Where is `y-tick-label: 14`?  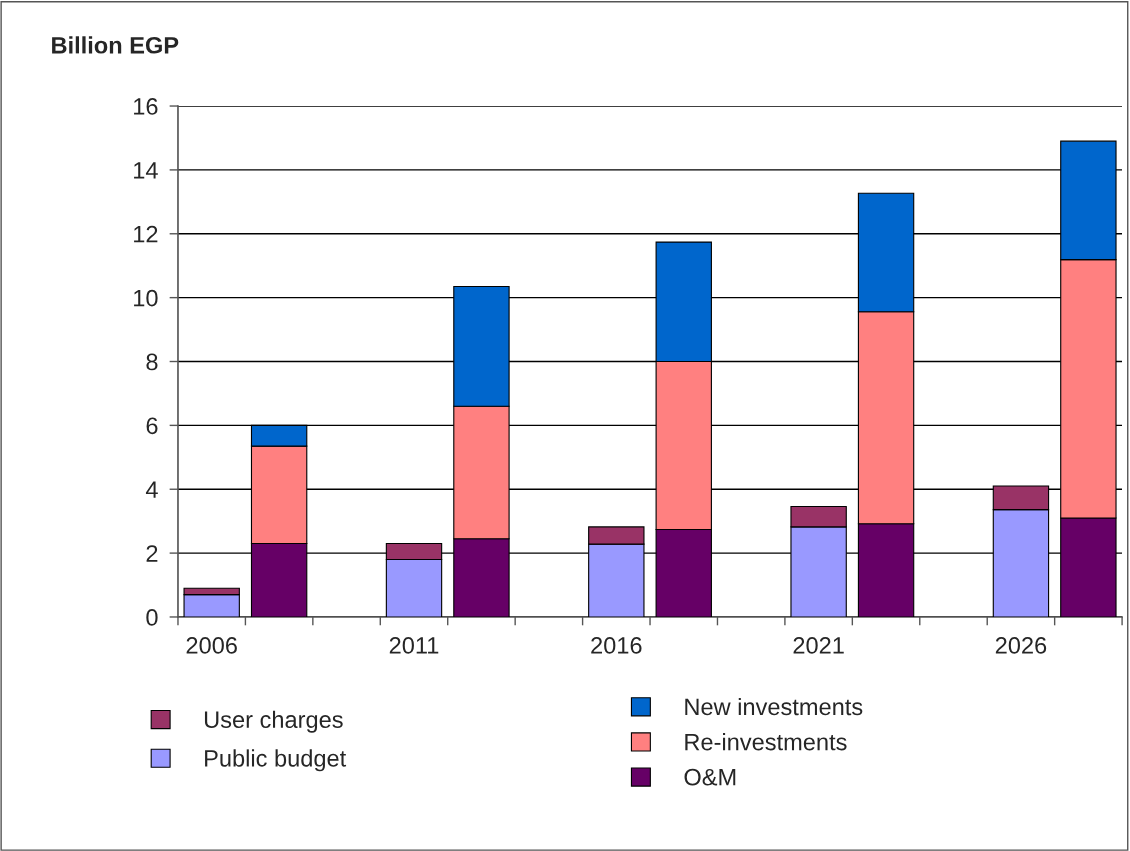 y-tick-label: 14 is located at coordinates (146, 170).